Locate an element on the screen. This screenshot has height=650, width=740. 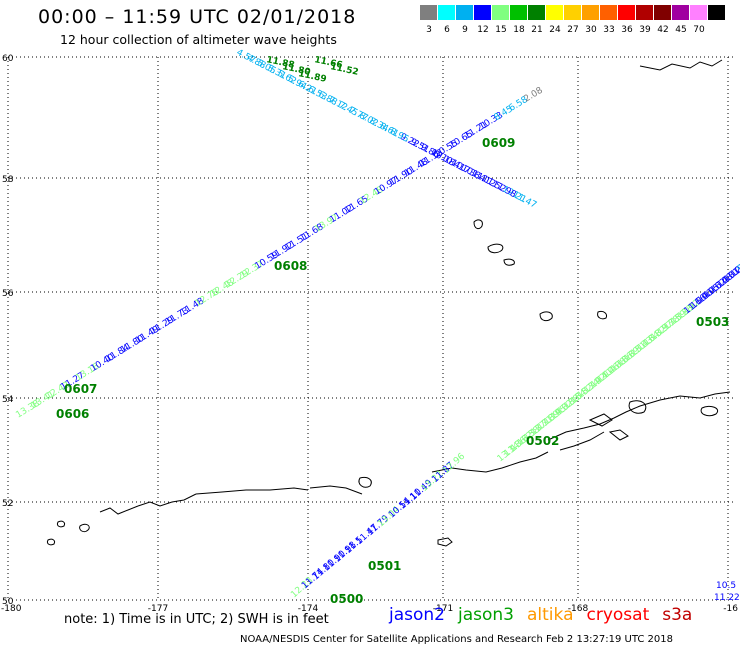
lon-tick-label: -171 is located at coordinates (443, 609).